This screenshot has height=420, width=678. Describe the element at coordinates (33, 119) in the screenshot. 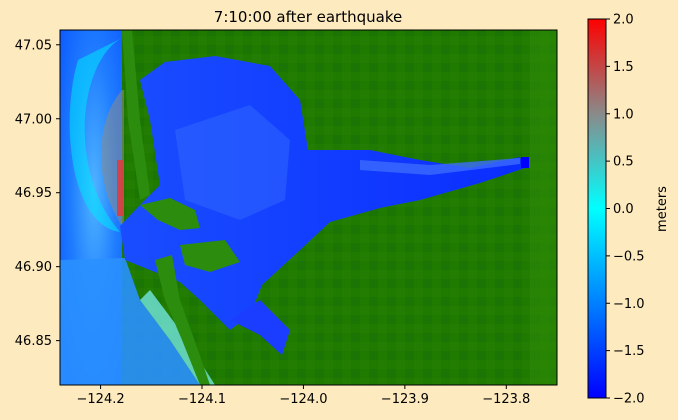

I see `y-tick-label: 47.00` at that location.